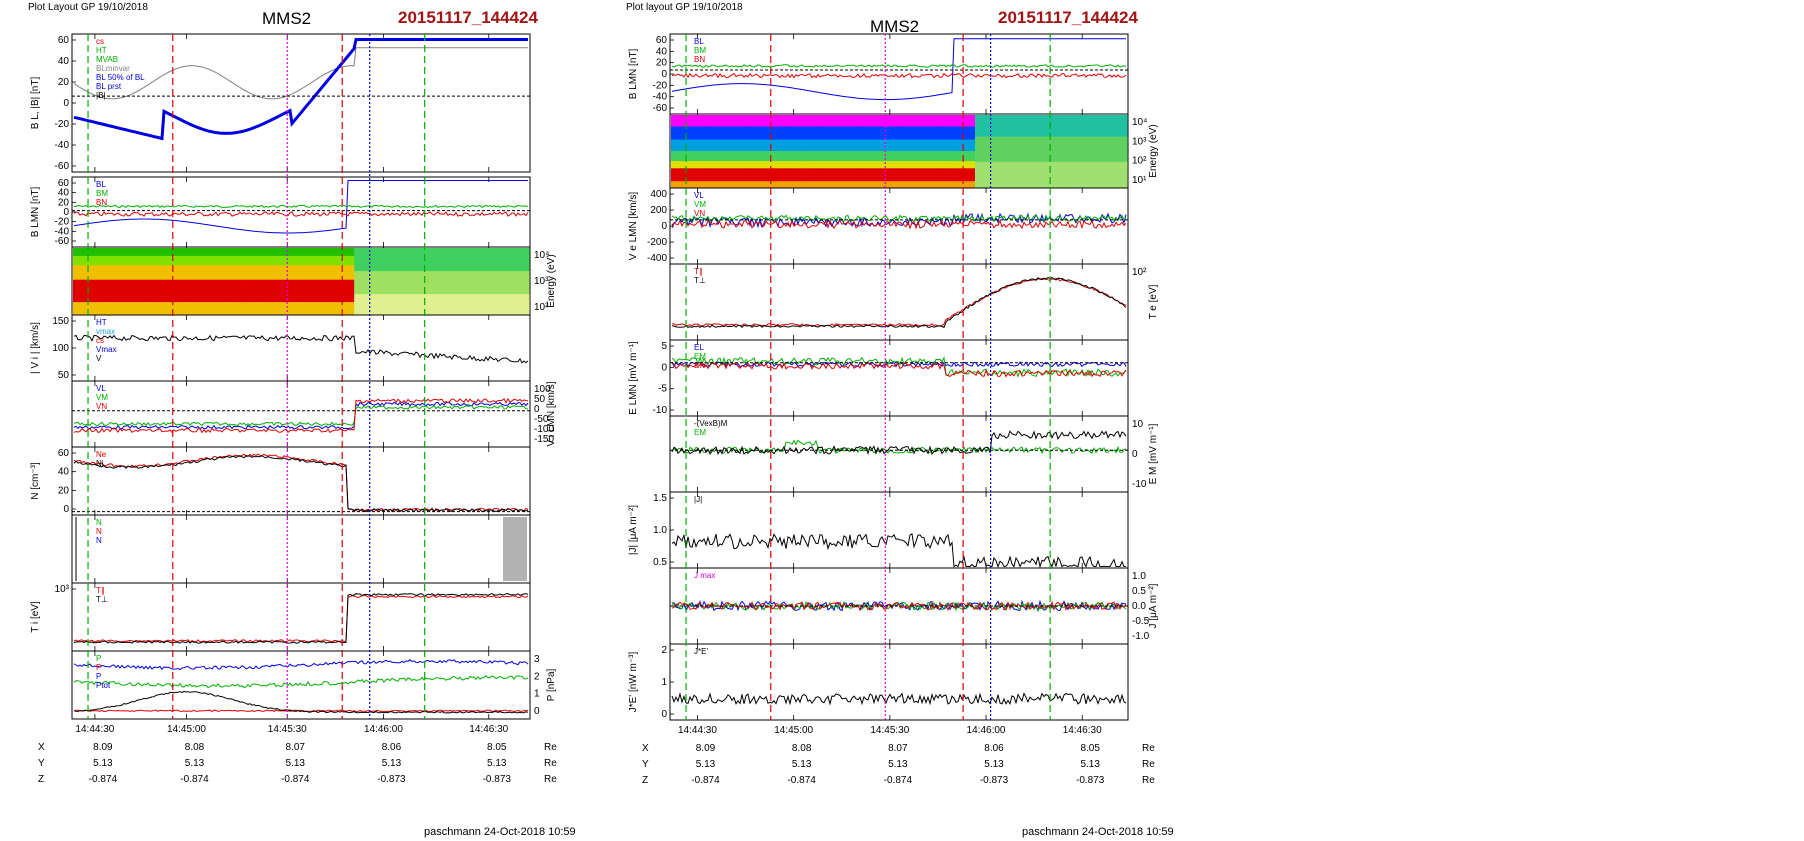  I want to click on panel-frame, so click(899, 378).